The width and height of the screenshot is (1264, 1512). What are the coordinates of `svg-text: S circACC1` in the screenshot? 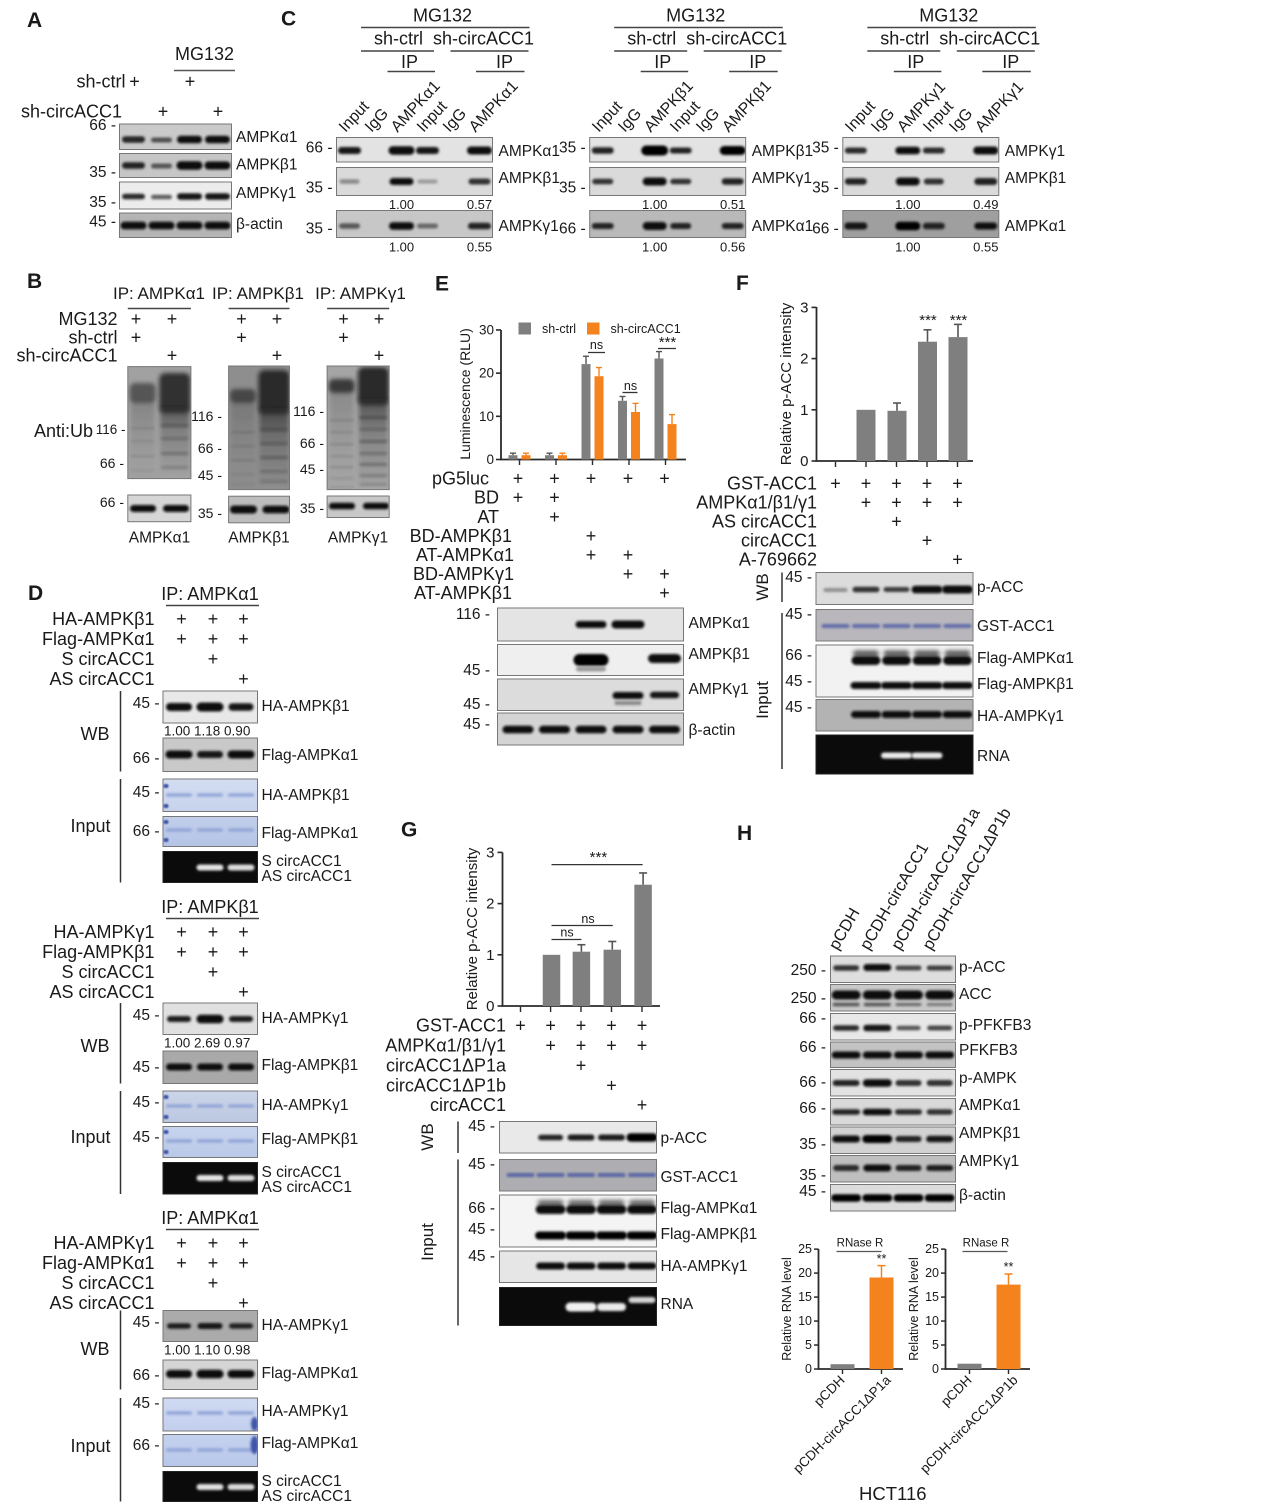 It's located at (107, 1283).